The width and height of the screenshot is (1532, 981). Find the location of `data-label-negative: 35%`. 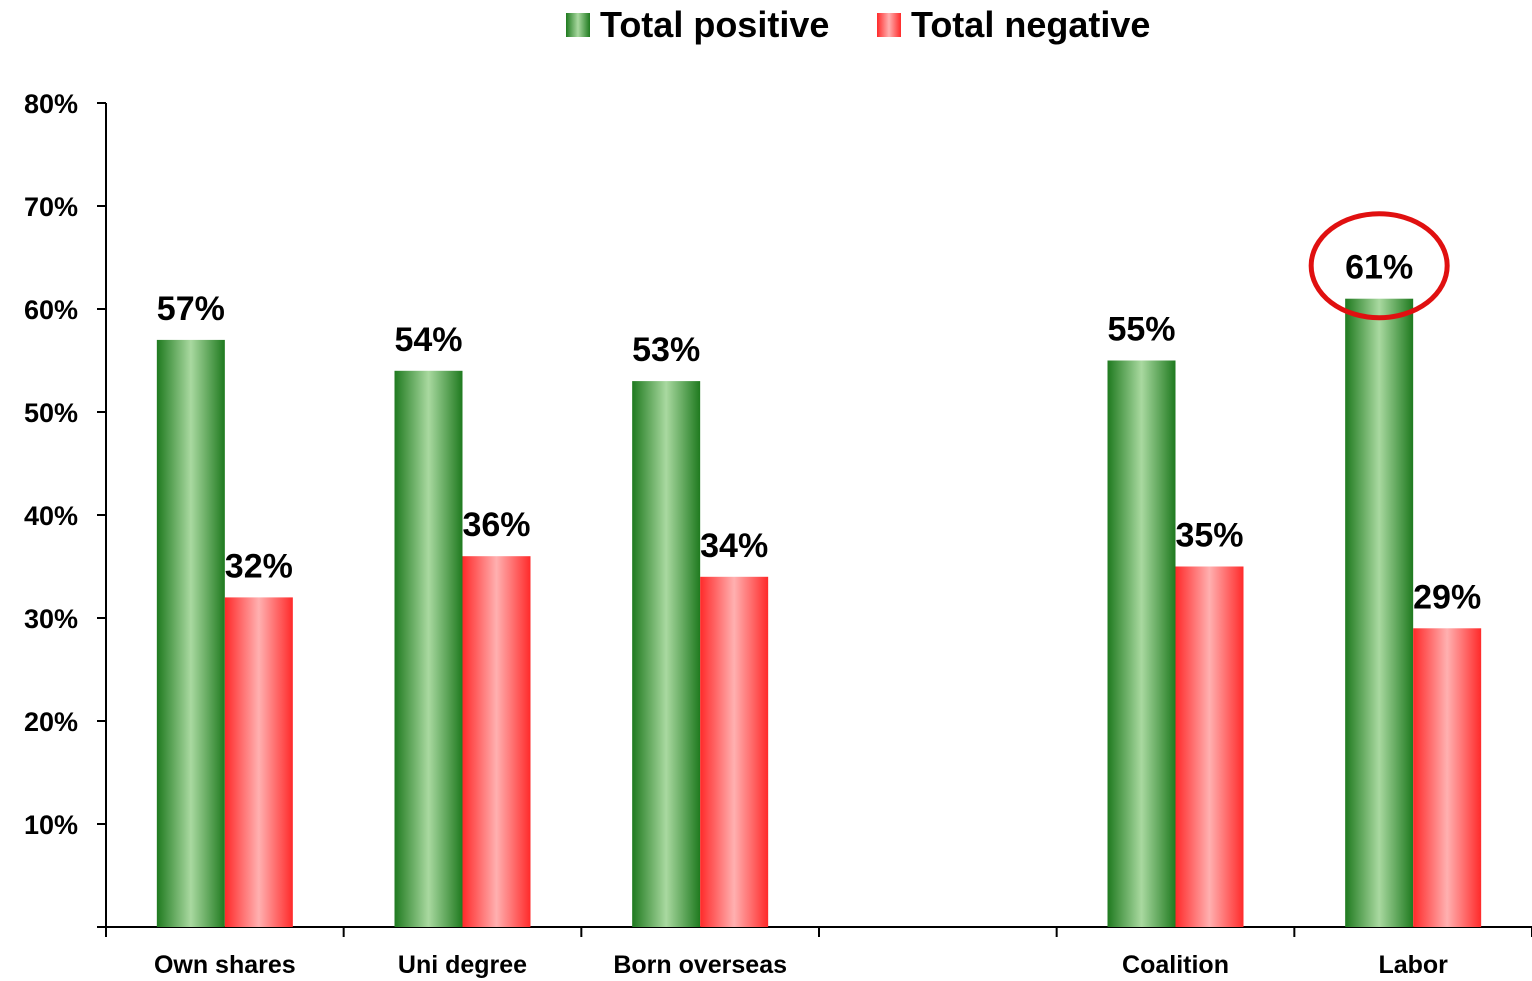

data-label-negative: 35% is located at coordinates (1209, 536).